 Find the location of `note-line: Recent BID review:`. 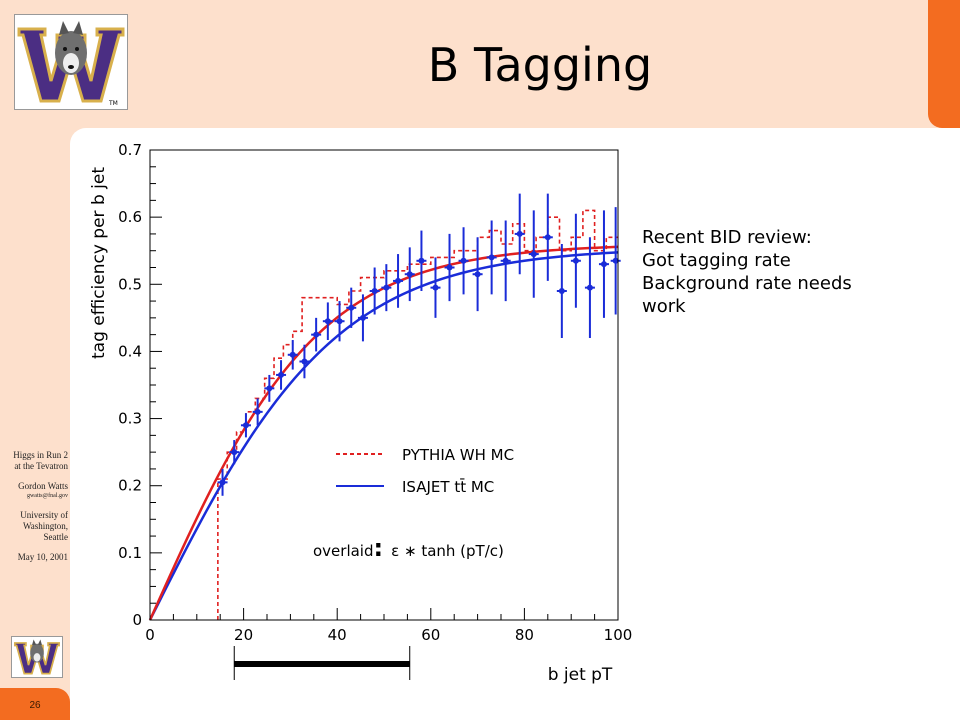

note-line: Recent BID review: is located at coordinates (727, 237).